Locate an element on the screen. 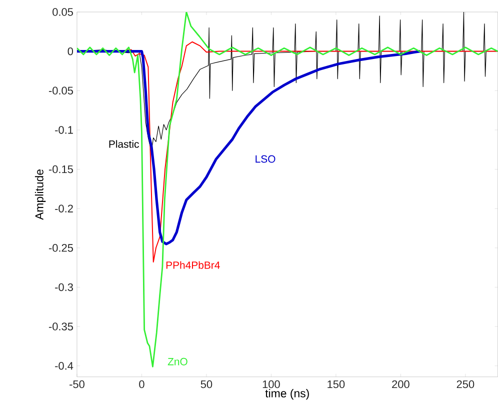 The height and width of the screenshot is (419, 498). x-axis-title: time (ns) is located at coordinates (287, 394).